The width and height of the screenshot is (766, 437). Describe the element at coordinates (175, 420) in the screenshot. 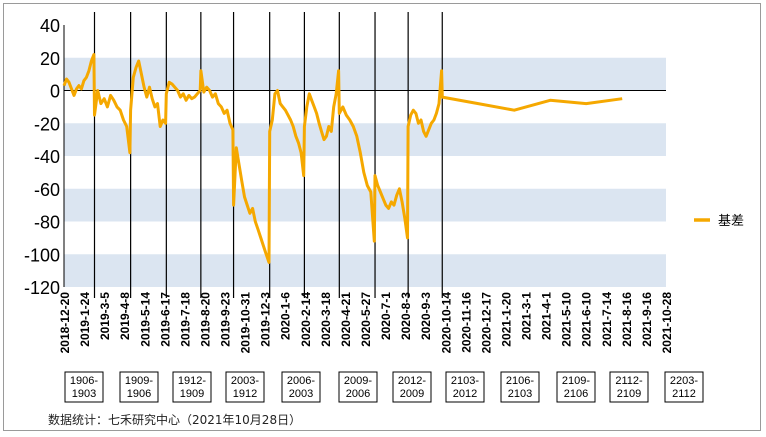

I see `source-note: 数据统计：七禾研究中心（2021年10月28日）` at that location.